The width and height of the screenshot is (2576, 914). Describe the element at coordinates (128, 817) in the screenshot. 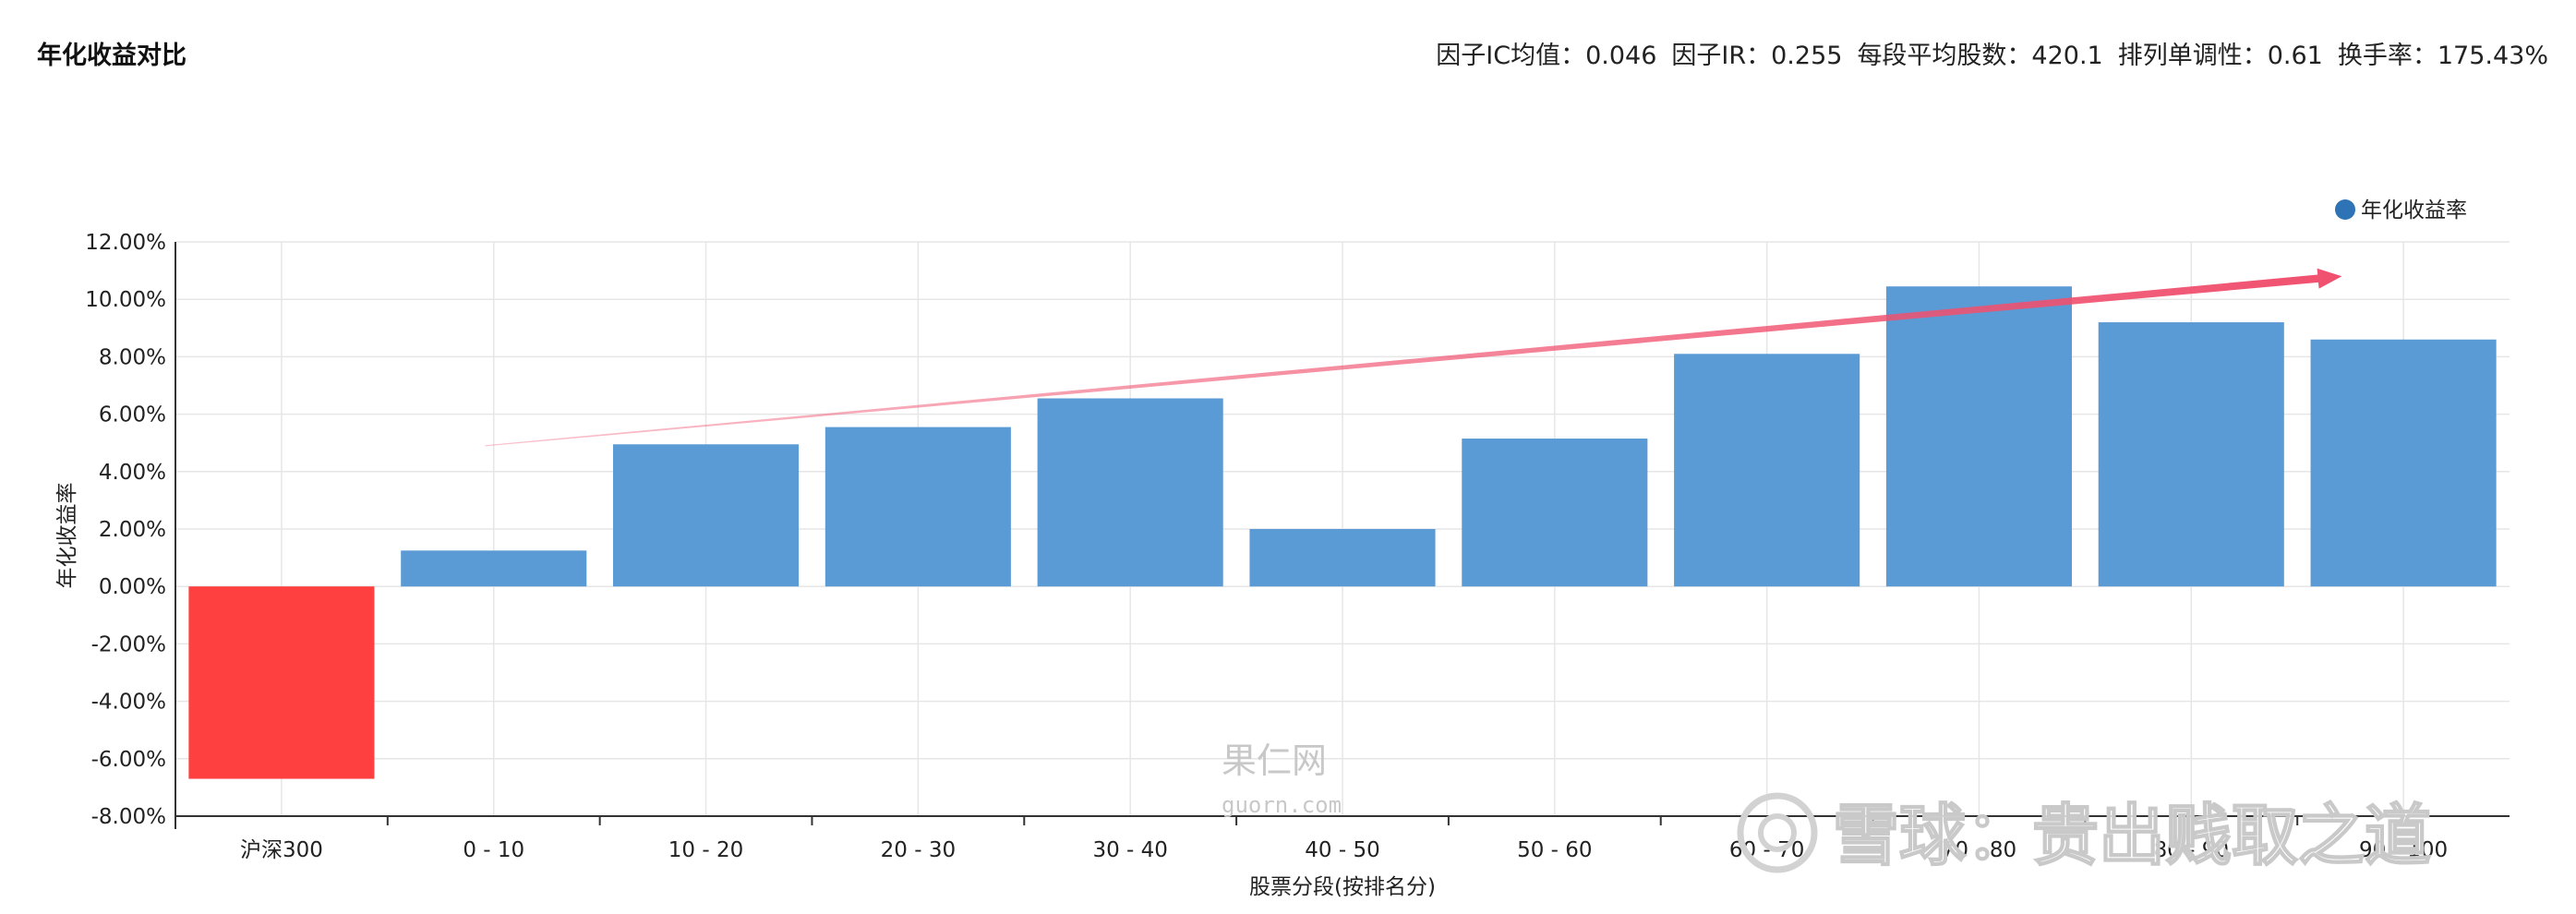

I see `y-tick-label: -8.00%` at that location.